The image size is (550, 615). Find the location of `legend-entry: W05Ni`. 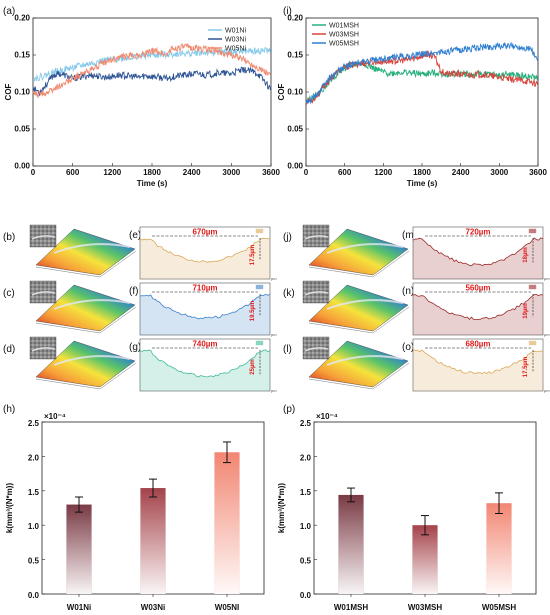

legend-entry: W05Ni is located at coordinates (235, 49).